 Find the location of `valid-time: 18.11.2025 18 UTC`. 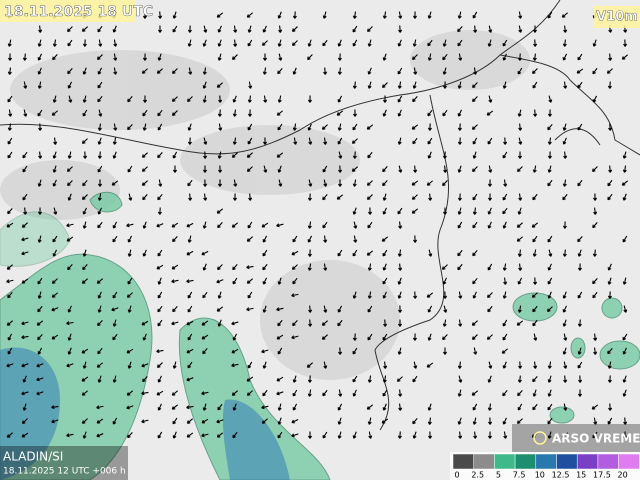

valid-time: 18.11.2025 18 UTC is located at coordinates (78, 12).